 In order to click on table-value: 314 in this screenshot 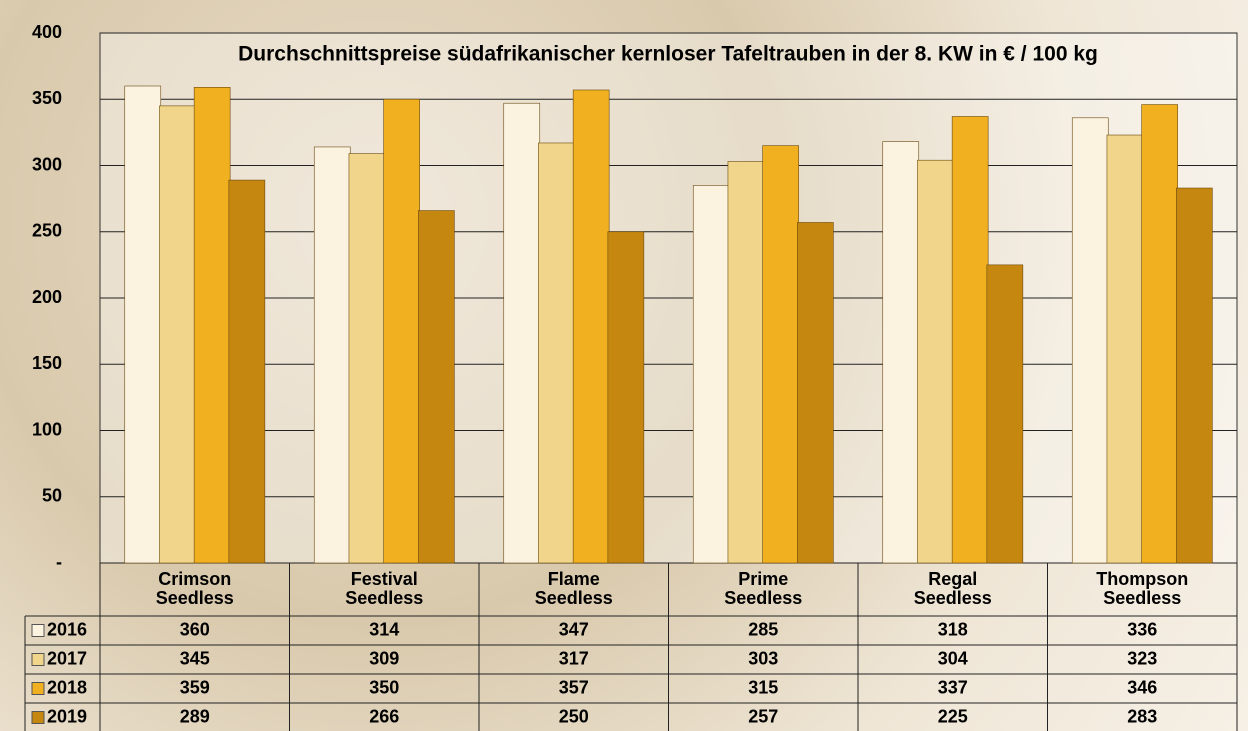, I will do `click(384, 629)`.